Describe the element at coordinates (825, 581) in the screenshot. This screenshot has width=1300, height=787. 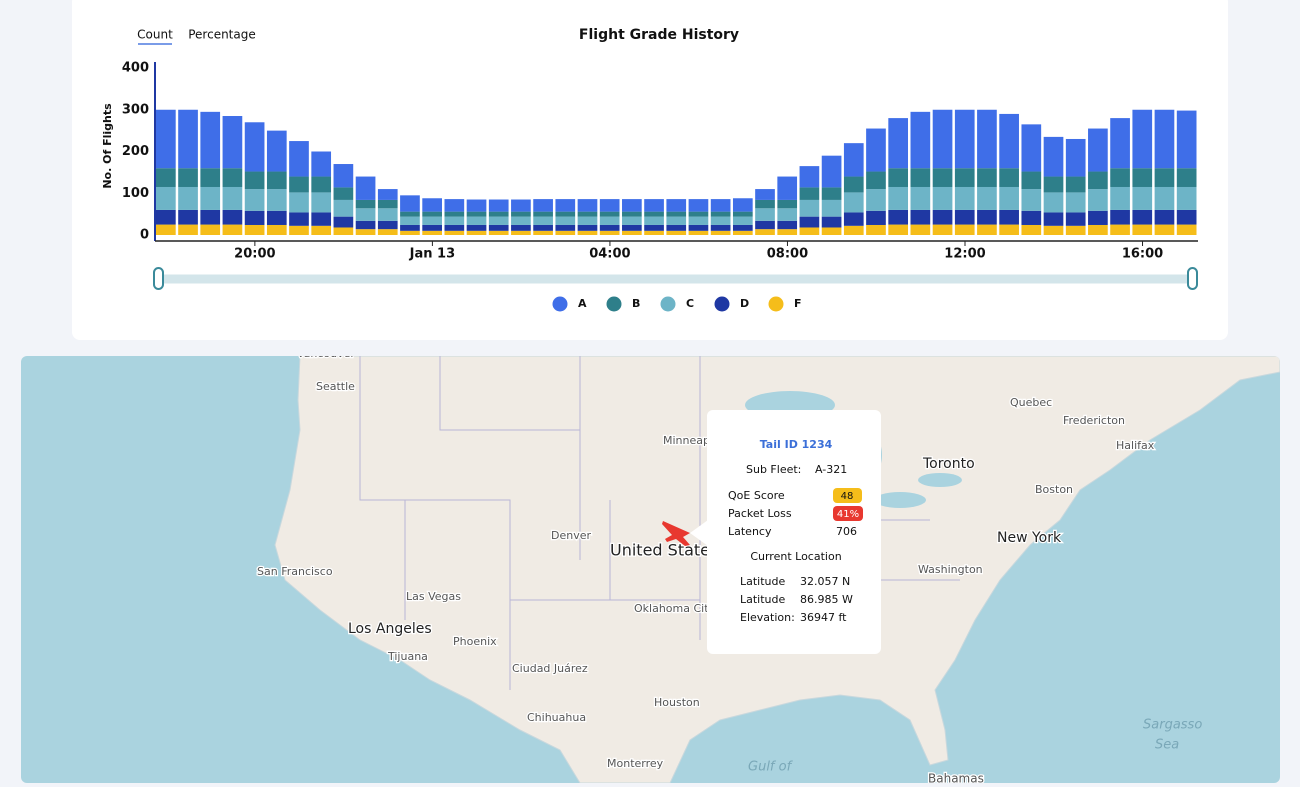
I see `value: 32.057 N` at that location.